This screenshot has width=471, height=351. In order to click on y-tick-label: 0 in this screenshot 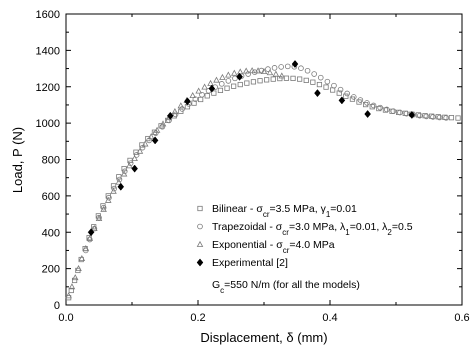, I will do `click(57, 306)`.